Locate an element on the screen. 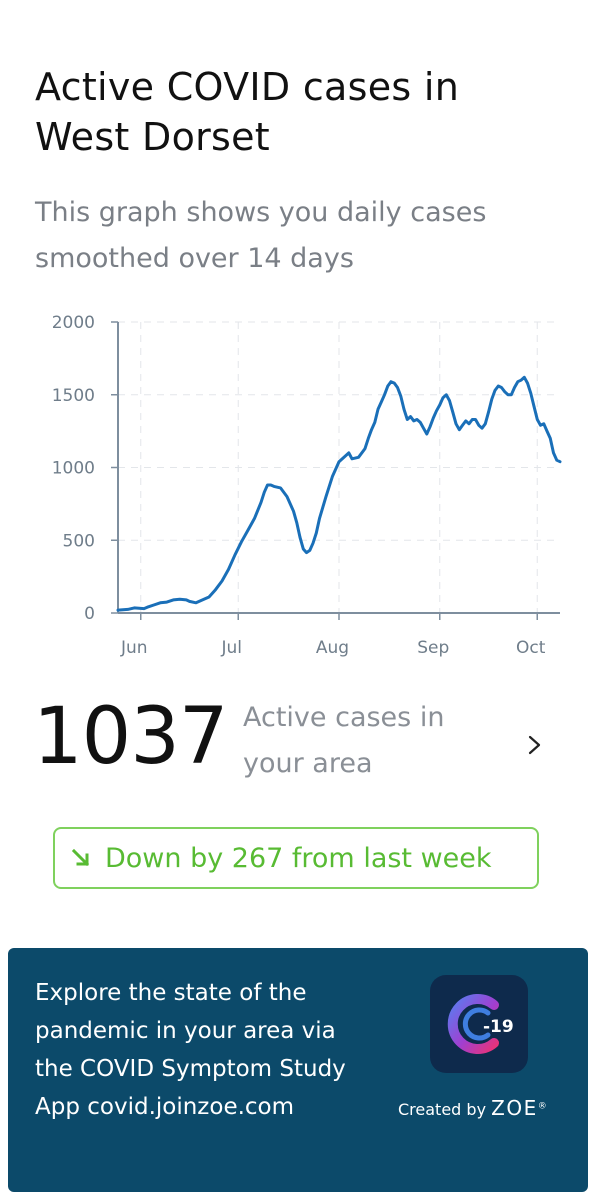  zoe-registered-mark: ® is located at coordinates (542, 1106).